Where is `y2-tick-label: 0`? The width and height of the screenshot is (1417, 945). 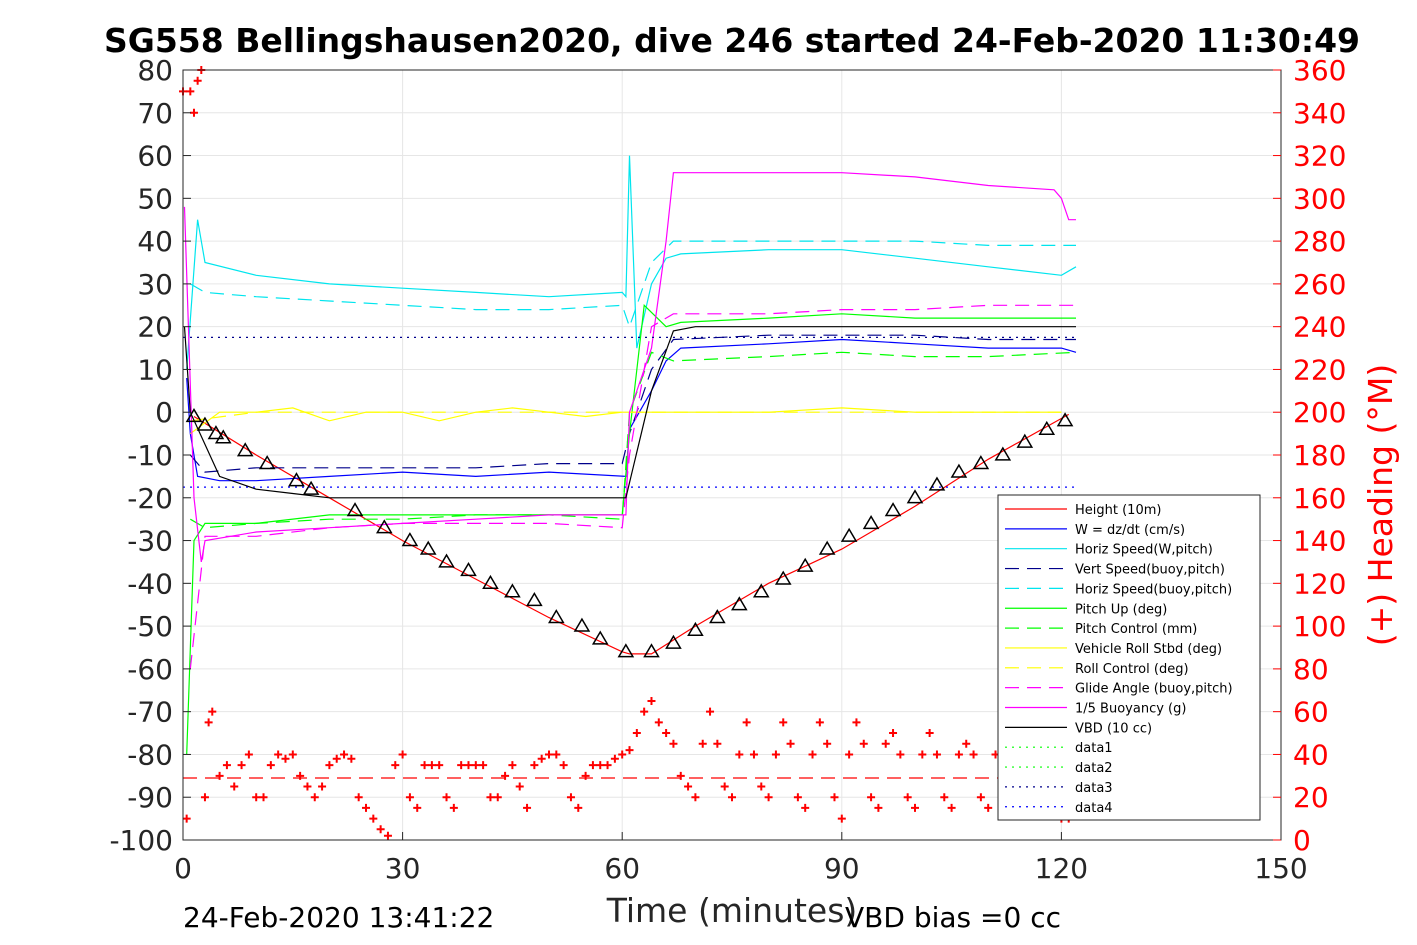
y2-tick-label: 0 is located at coordinates (1302, 840).